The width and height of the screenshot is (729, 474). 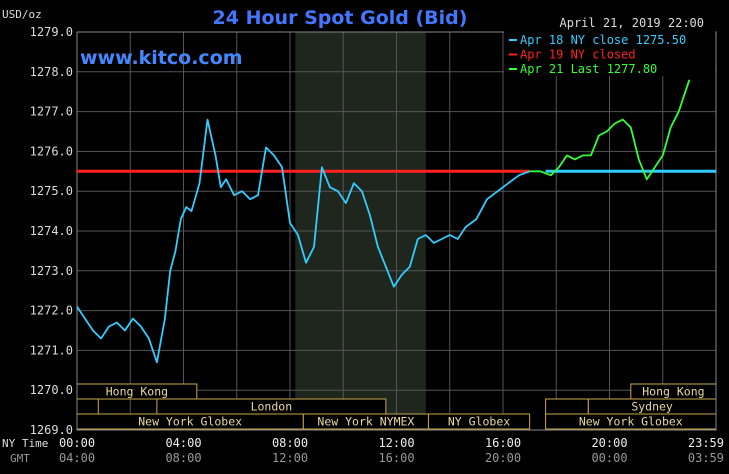 I want to click on x-tick-label-ny: 16:00, so click(x=503, y=443).